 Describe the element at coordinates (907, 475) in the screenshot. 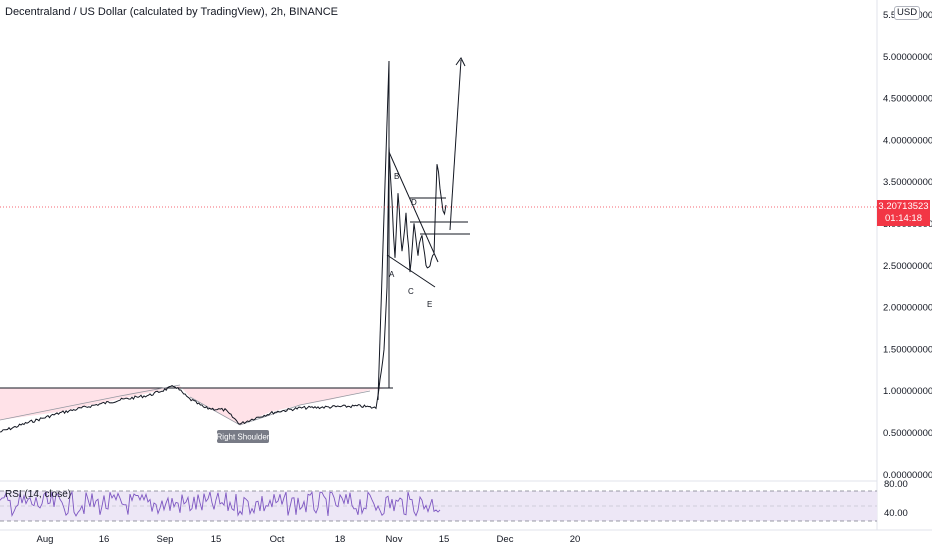

I see `price-tick-label: 0.00000000` at that location.